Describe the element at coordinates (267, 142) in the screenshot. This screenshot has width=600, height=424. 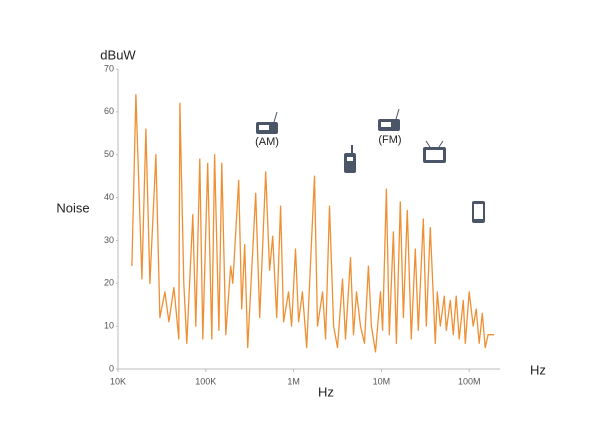
I see `annotation: (AM)` at that location.